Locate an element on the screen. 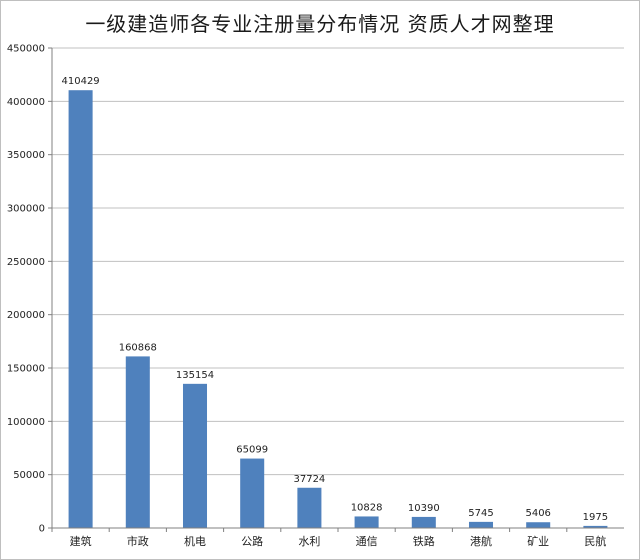 The height and width of the screenshot is (560, 640). data-label: 1975 is located at coordinates (595, 517).